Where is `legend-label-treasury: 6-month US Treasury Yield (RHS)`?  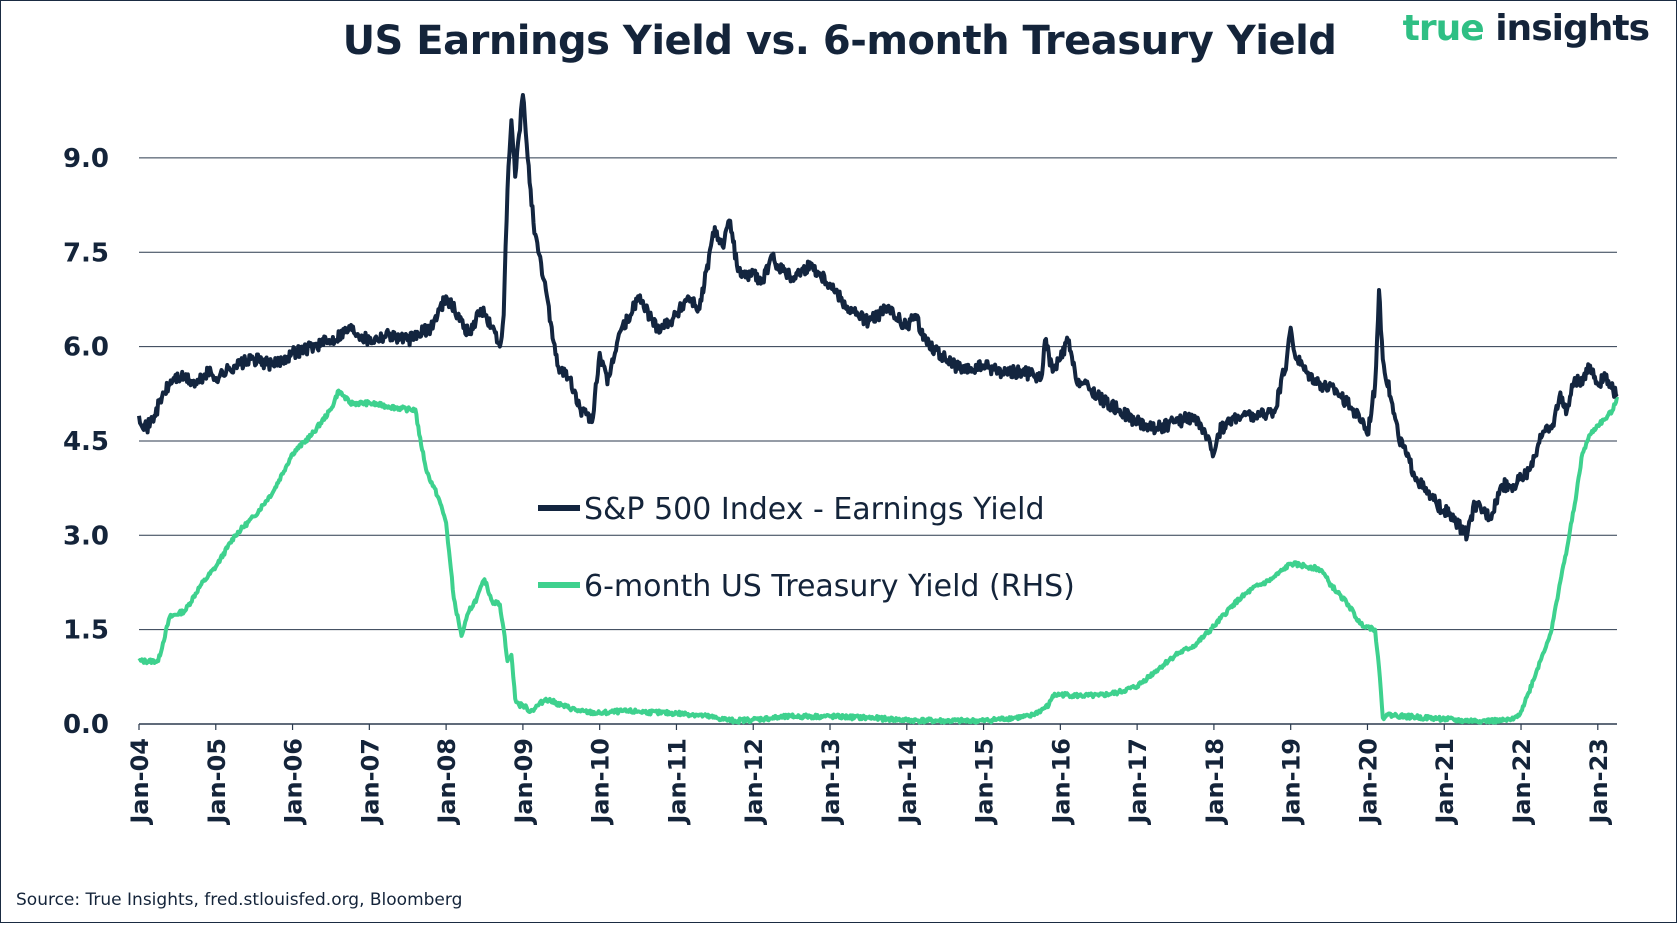
legend-label-treasury: 6-month US Treasury Yield (RHS) is located at coordinates (829, 586).